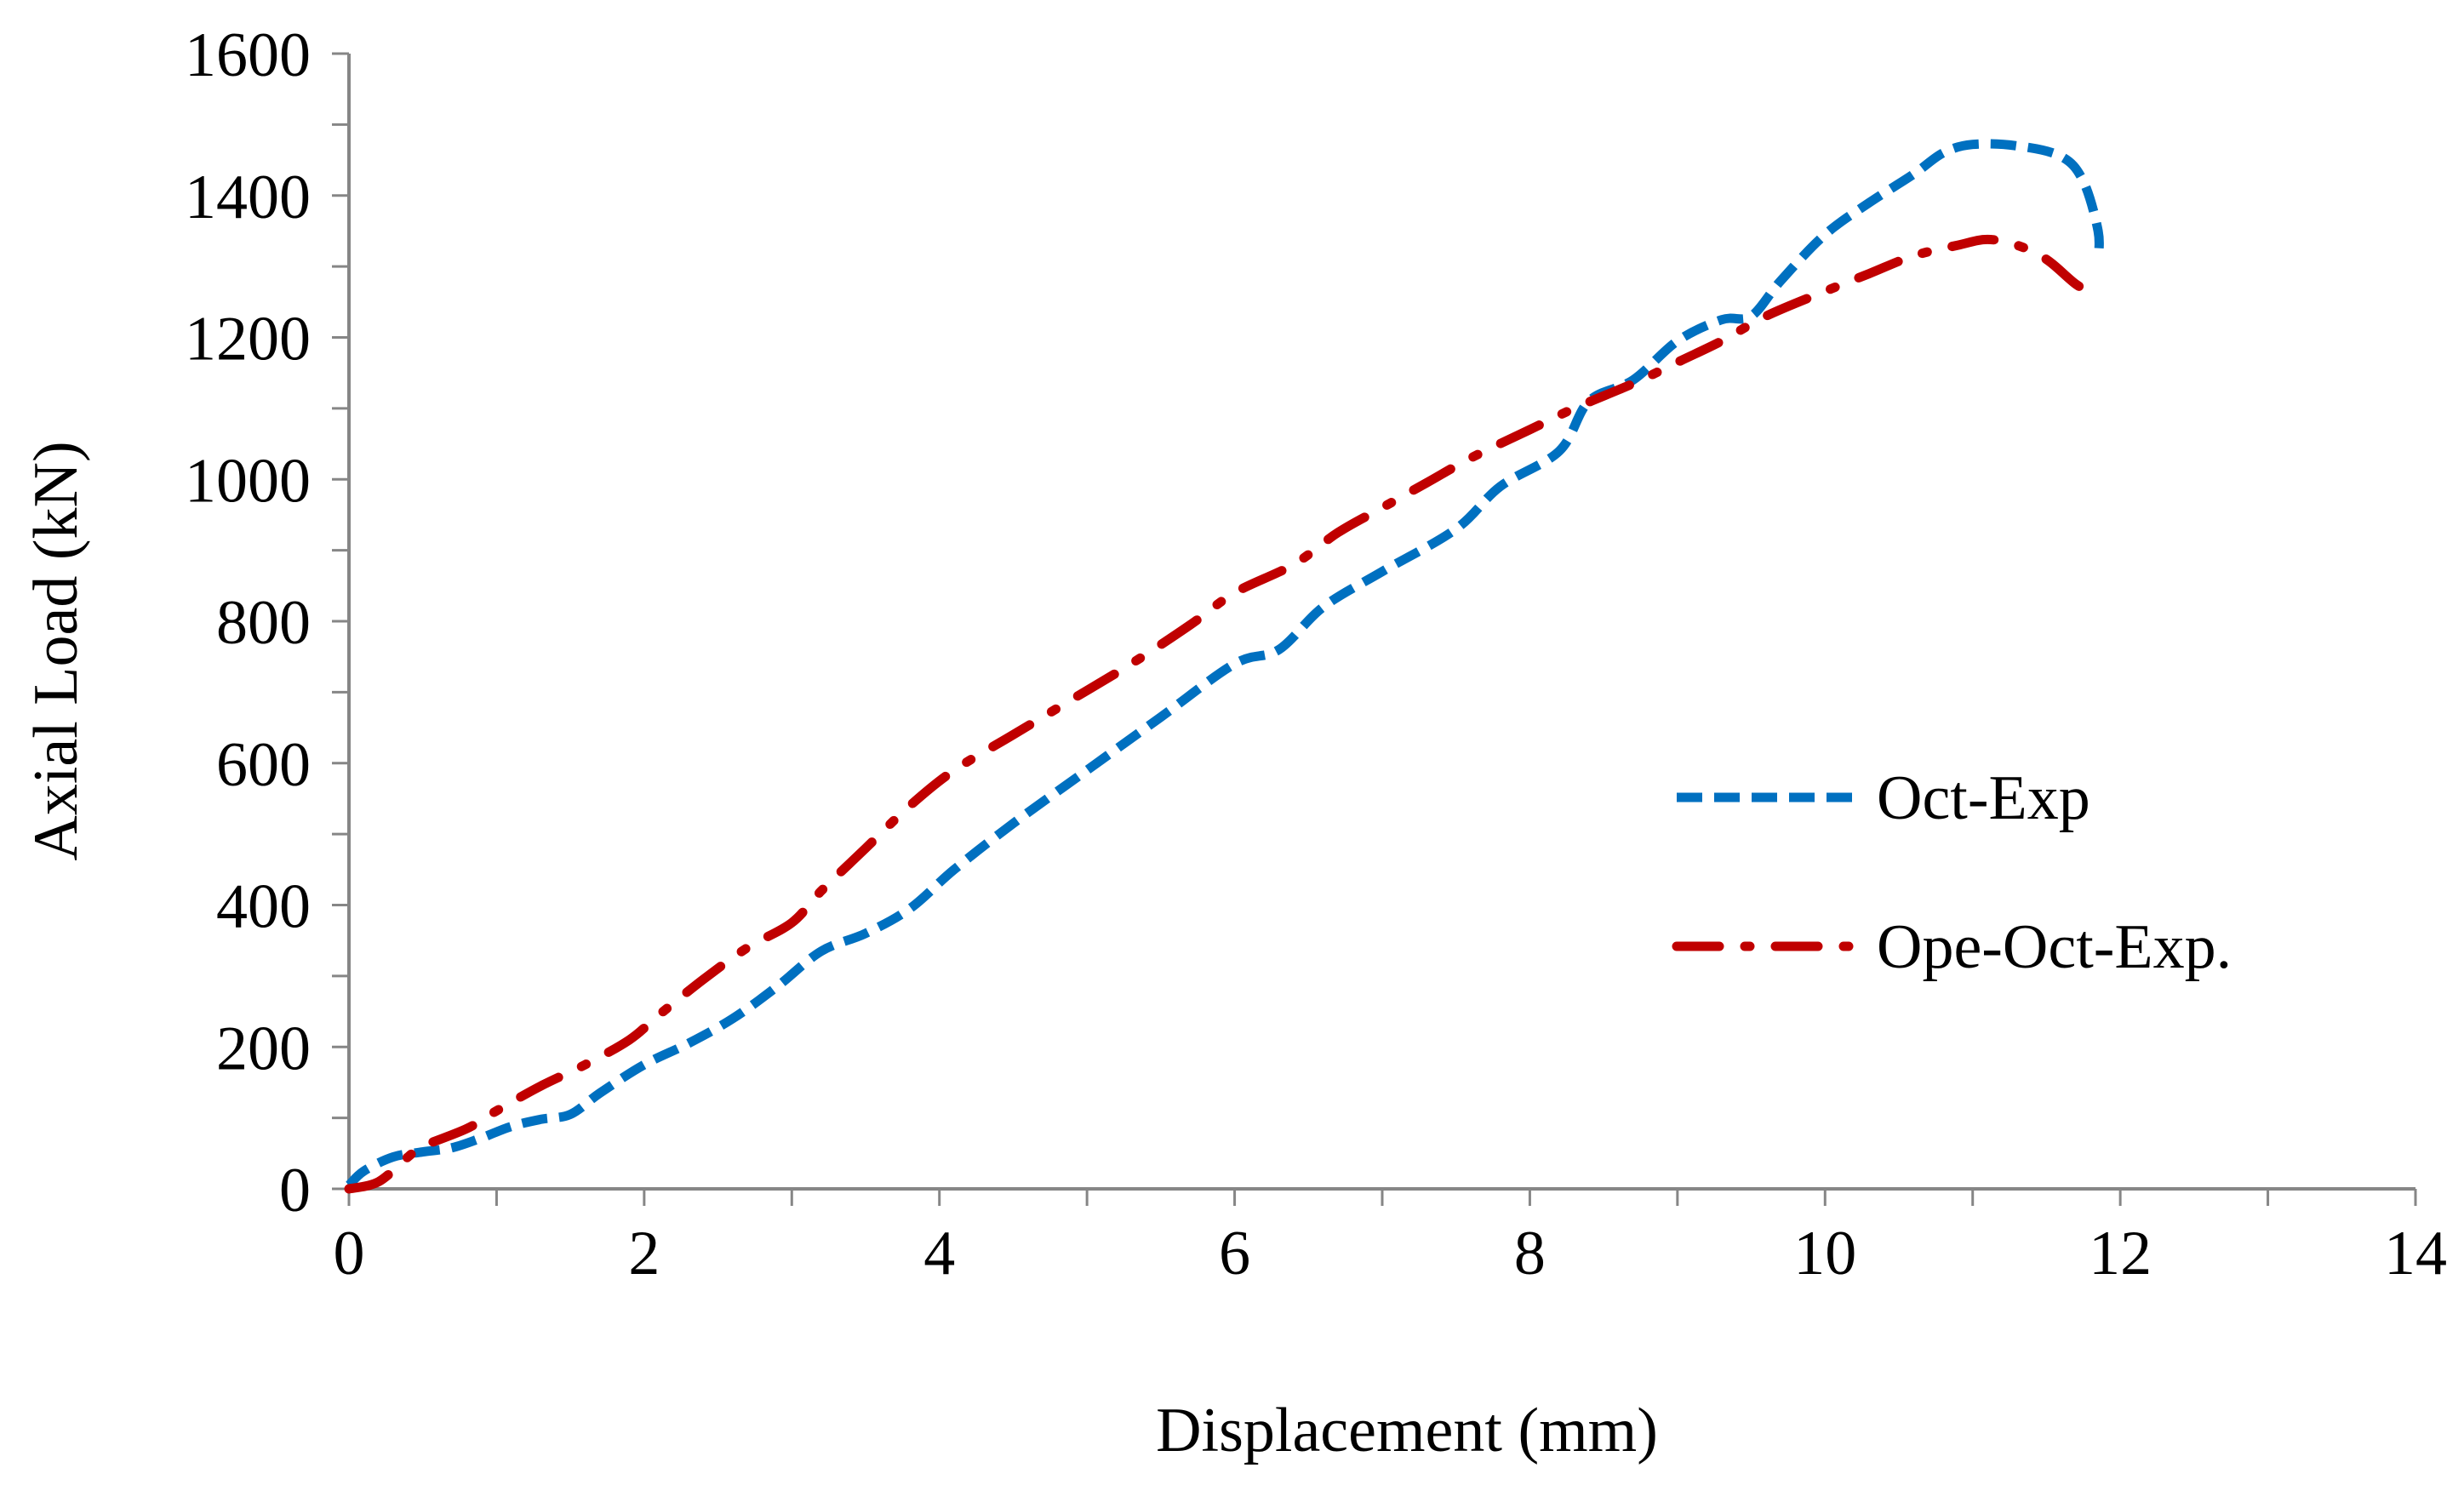  Describe the element at coordinates (56, 651) in the screenshot. I see `y-axis-title: Axial Load (kN)` at that location.